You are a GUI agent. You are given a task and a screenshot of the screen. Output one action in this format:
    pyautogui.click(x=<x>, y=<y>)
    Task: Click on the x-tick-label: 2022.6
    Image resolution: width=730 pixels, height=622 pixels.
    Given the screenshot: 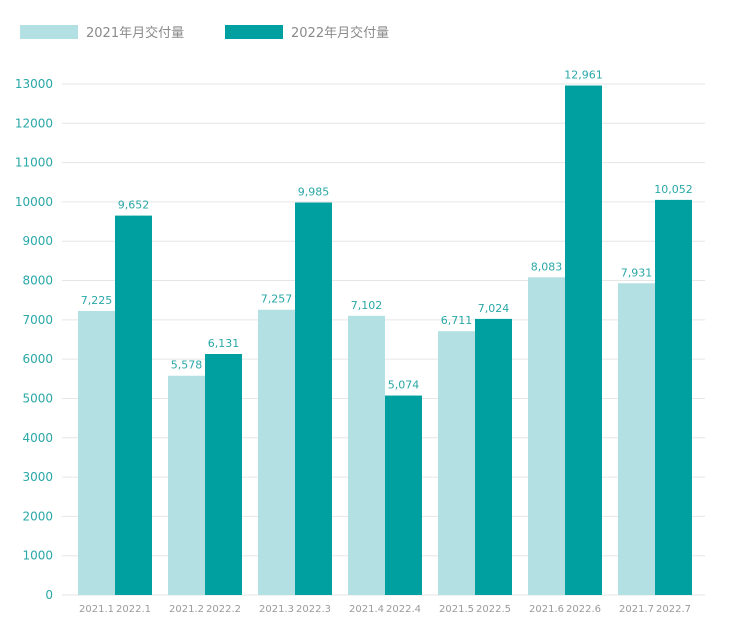 What is the action you would take?
    pyautogui.click(x=583, y=609)
    